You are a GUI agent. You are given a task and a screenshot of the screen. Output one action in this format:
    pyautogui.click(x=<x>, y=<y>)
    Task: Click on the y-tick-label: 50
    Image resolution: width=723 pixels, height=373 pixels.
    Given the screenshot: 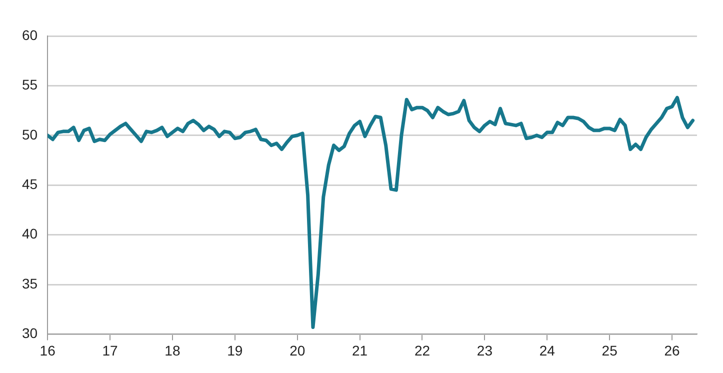 What is the action you would take?
    pyautogui.click(x=30, y=134)
    